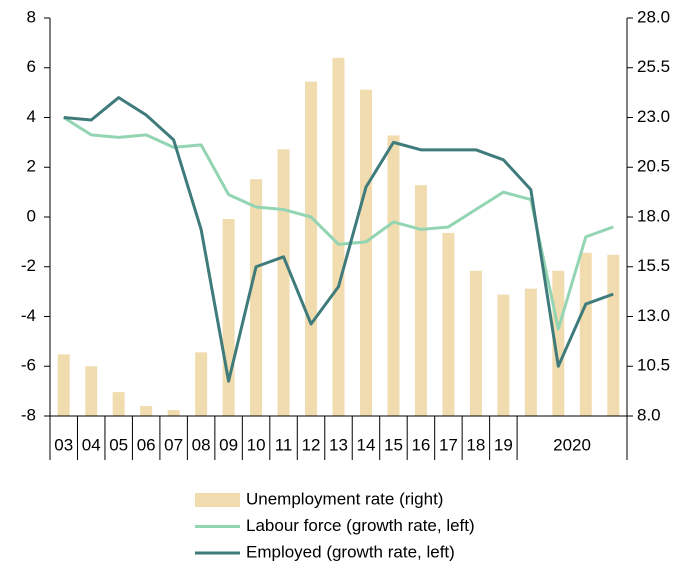 This screenshot has width=690, height=572. What do you see at coordinates (118, 444) in the screenshot?
I see `x-tick-label: 05` at bounding box center [118, 444].